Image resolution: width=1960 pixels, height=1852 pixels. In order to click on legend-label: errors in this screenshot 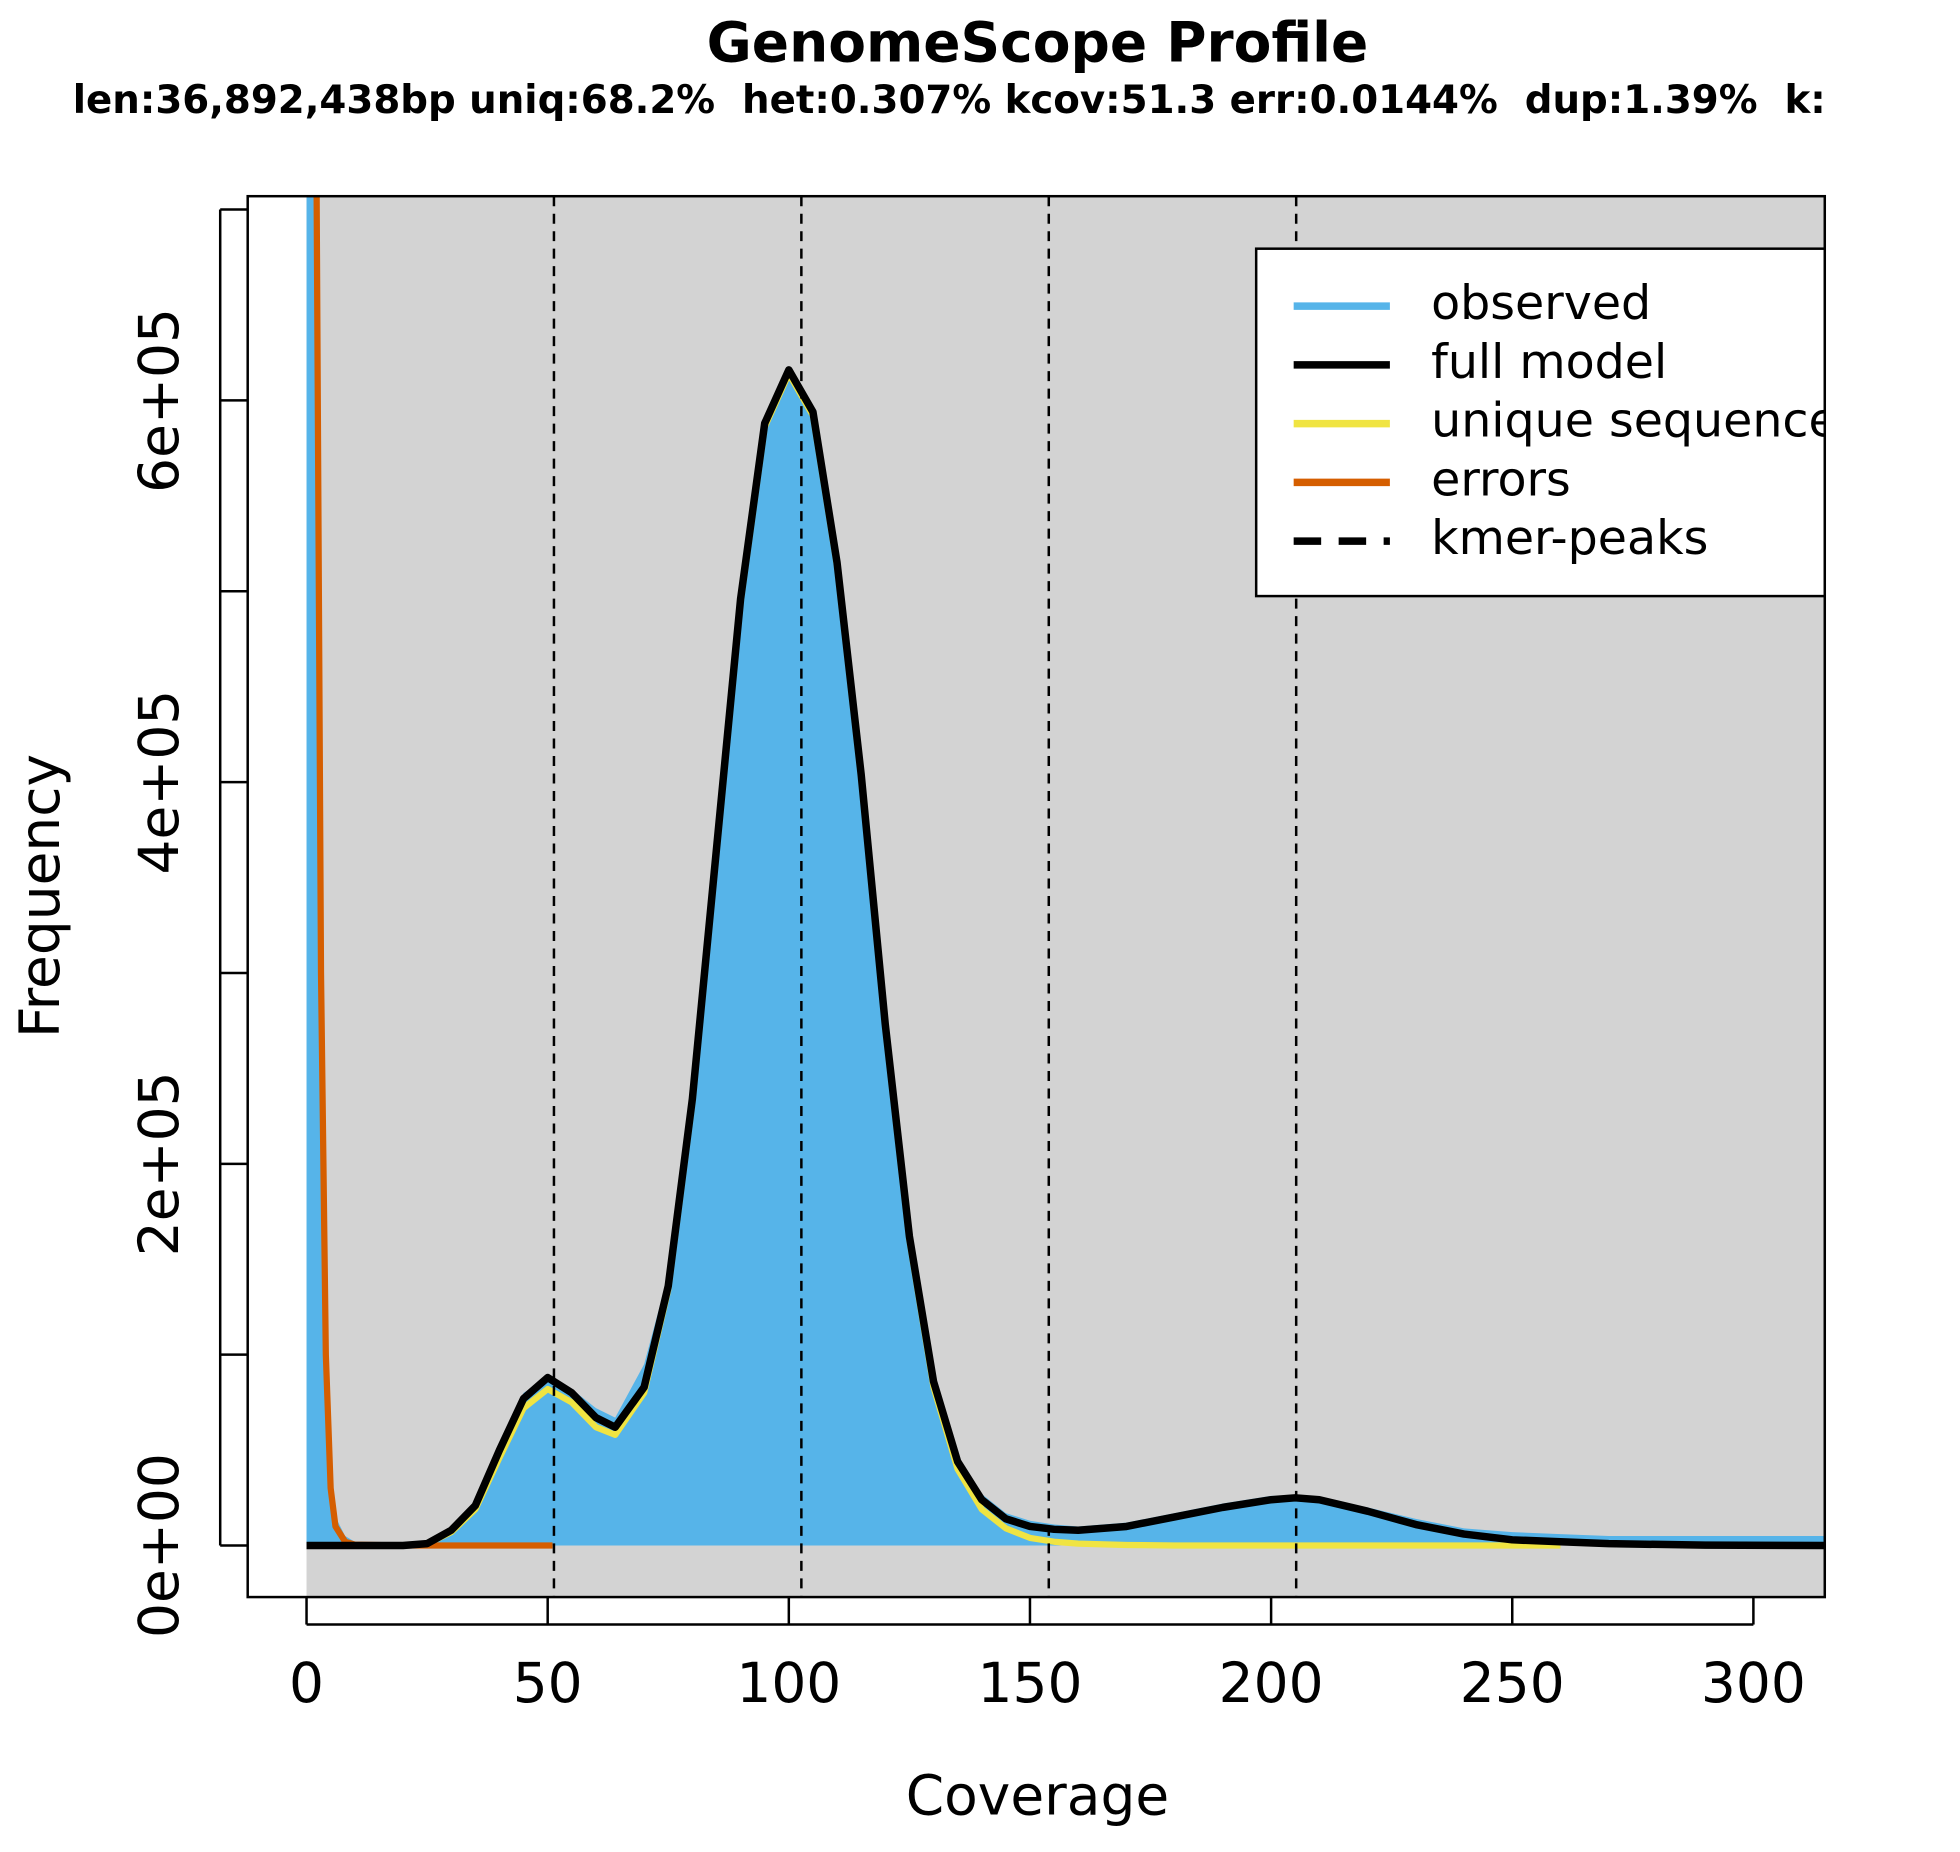, I will do `click(1501, 479)`.